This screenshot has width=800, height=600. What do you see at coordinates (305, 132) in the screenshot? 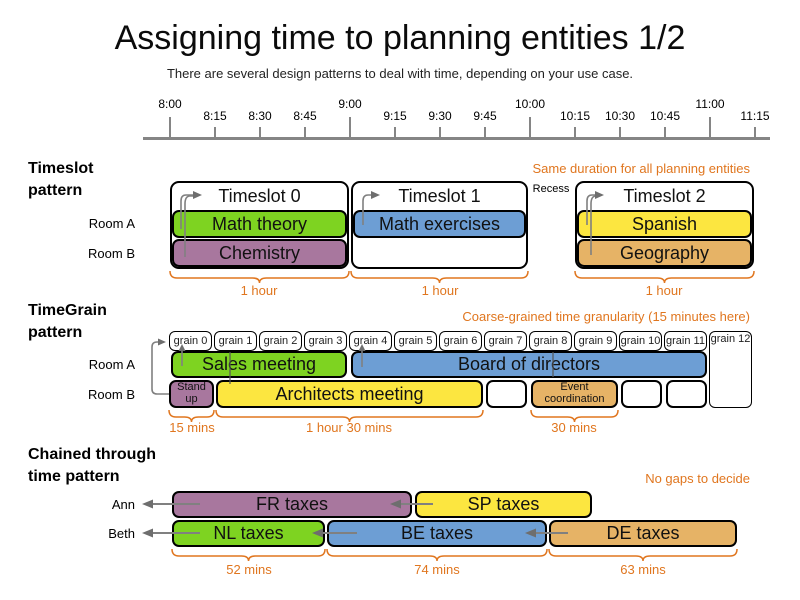
I see `time-tick-8:45` at bounding box center [305, 132].